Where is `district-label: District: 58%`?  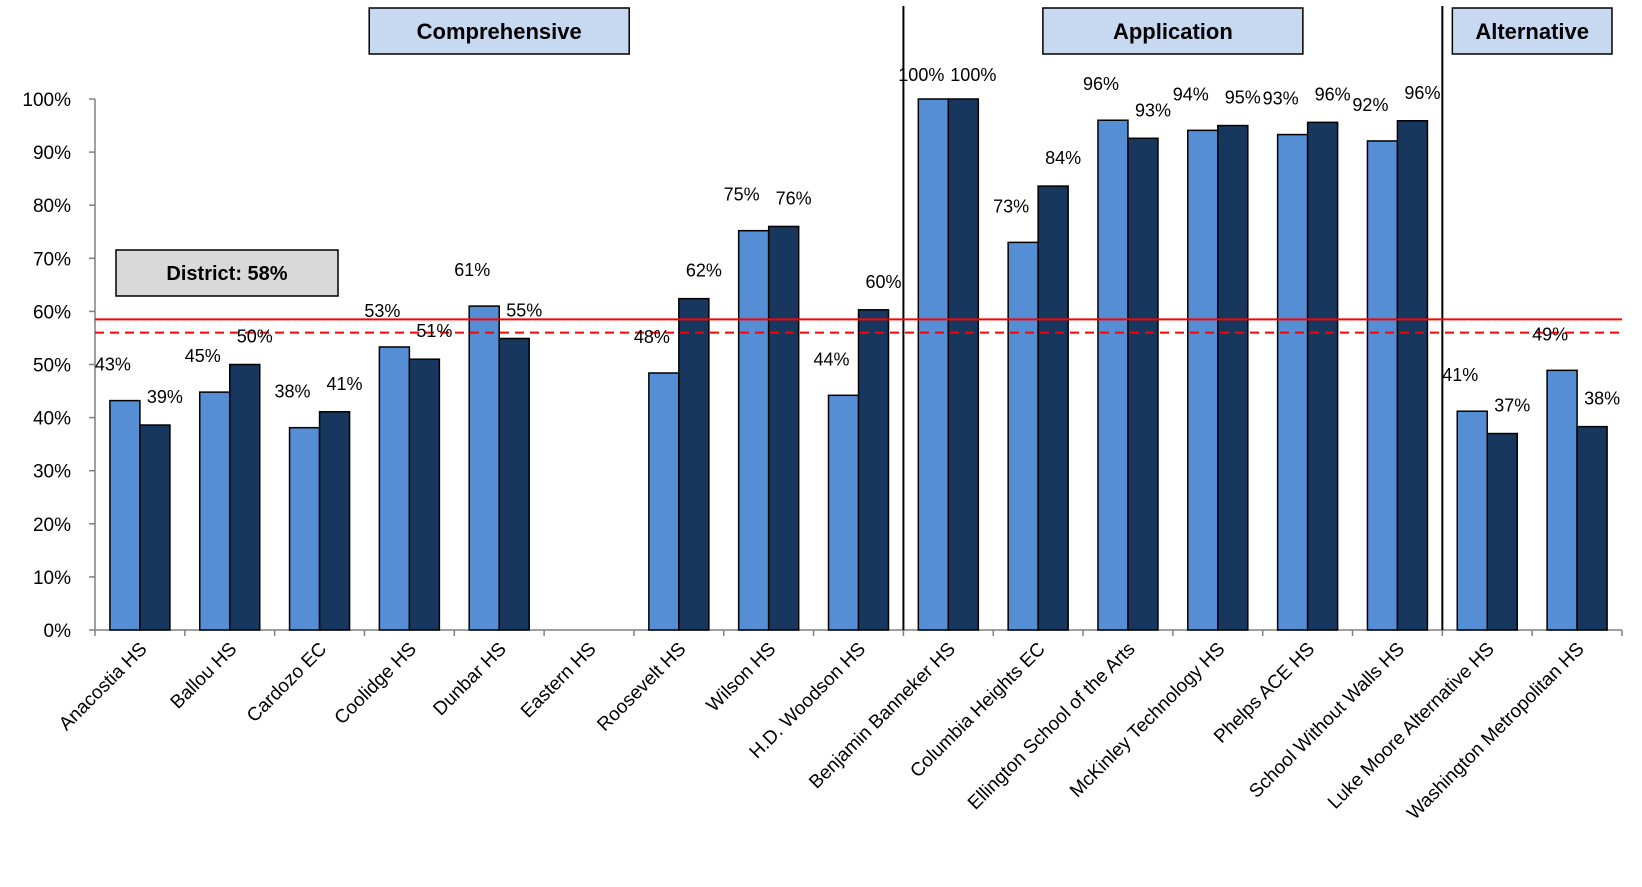 district-label: District: 58% is located at coordinates (226, 274).